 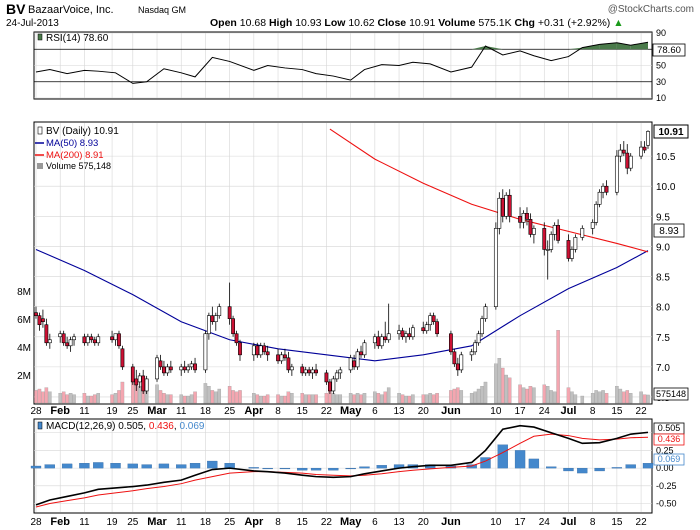 What do you see at coordinates (181, 522) in the screenshot?
I see `x-tick-label: 11` at bounding box center [181, 522].